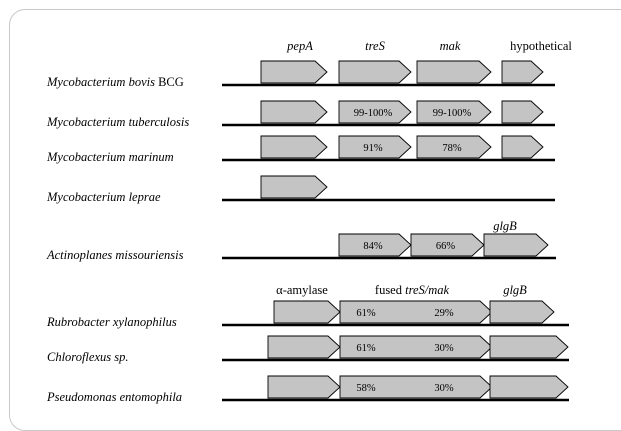 The width and height of the screenshot is (621, 431). Describe the element at coordinates (299, 46) in the screenshot. I see `gene-header-pepA: pepA` at that location.